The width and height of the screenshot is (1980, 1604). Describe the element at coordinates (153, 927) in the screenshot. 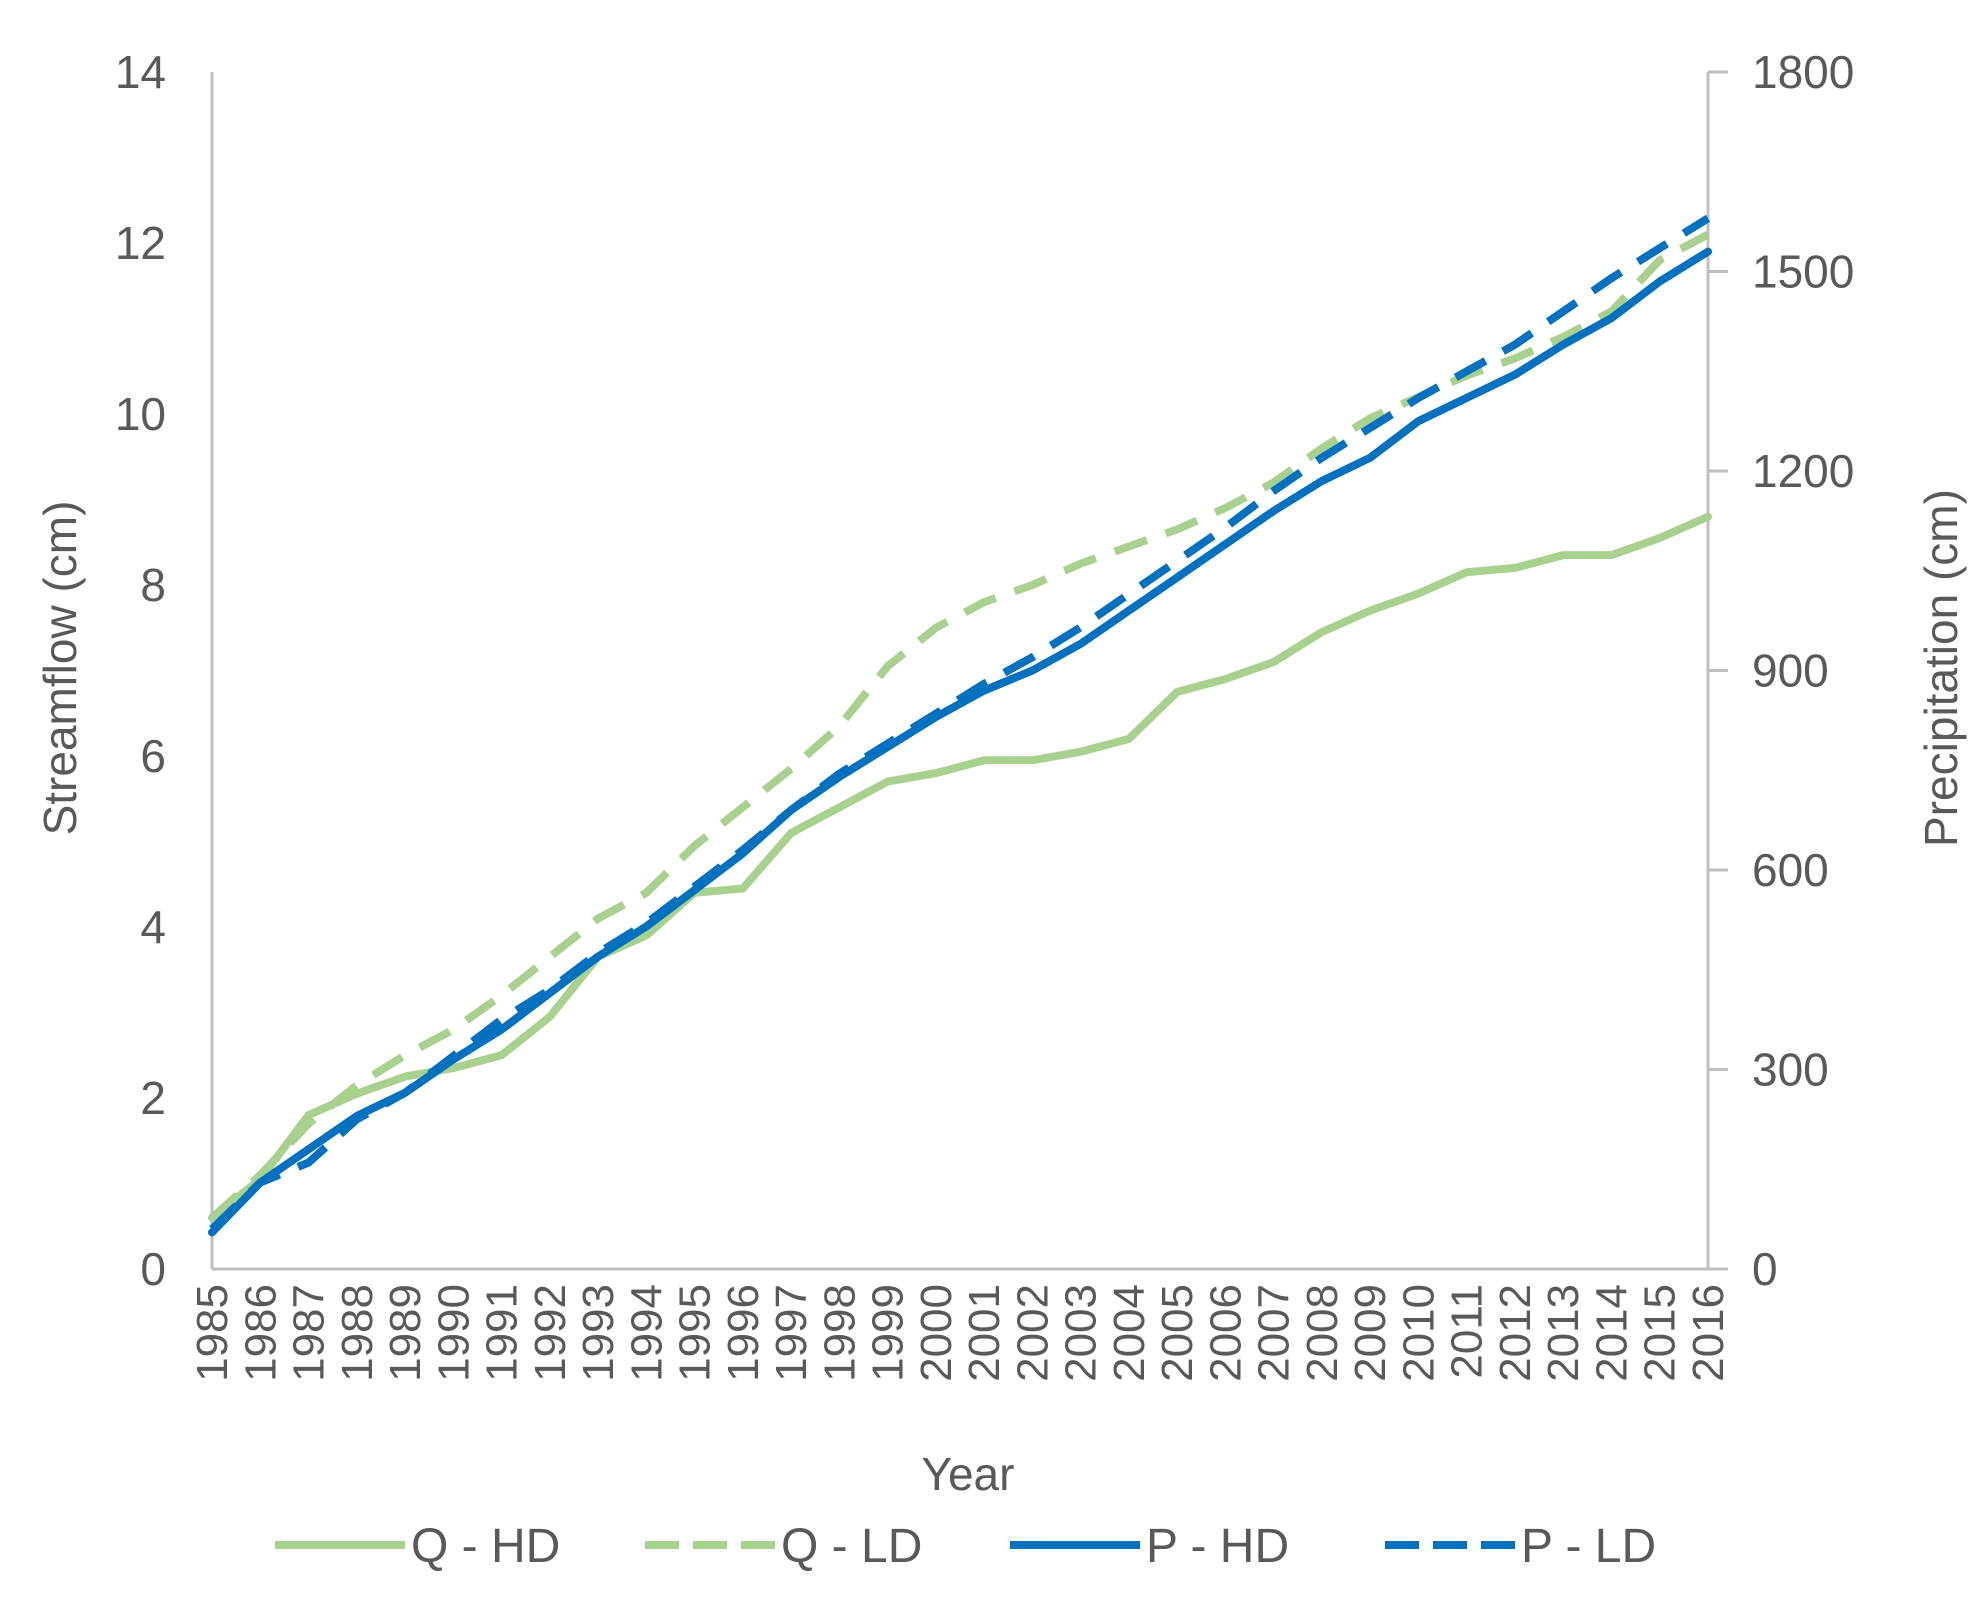

I see `y-tick-label: 4` at that location.